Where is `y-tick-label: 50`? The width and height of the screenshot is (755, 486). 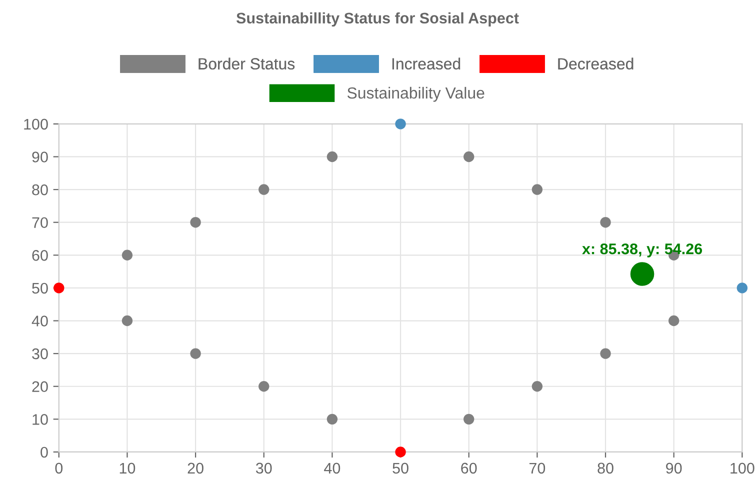
y-tick-label: 50 is located at coordinates (40, 288).